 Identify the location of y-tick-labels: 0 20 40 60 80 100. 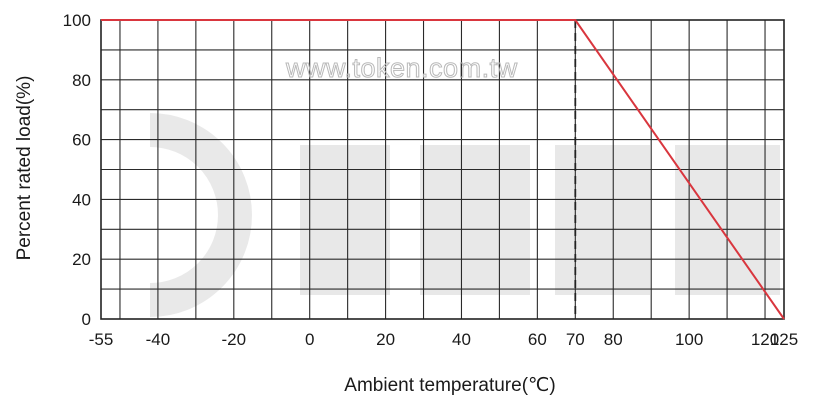
(77, 170).